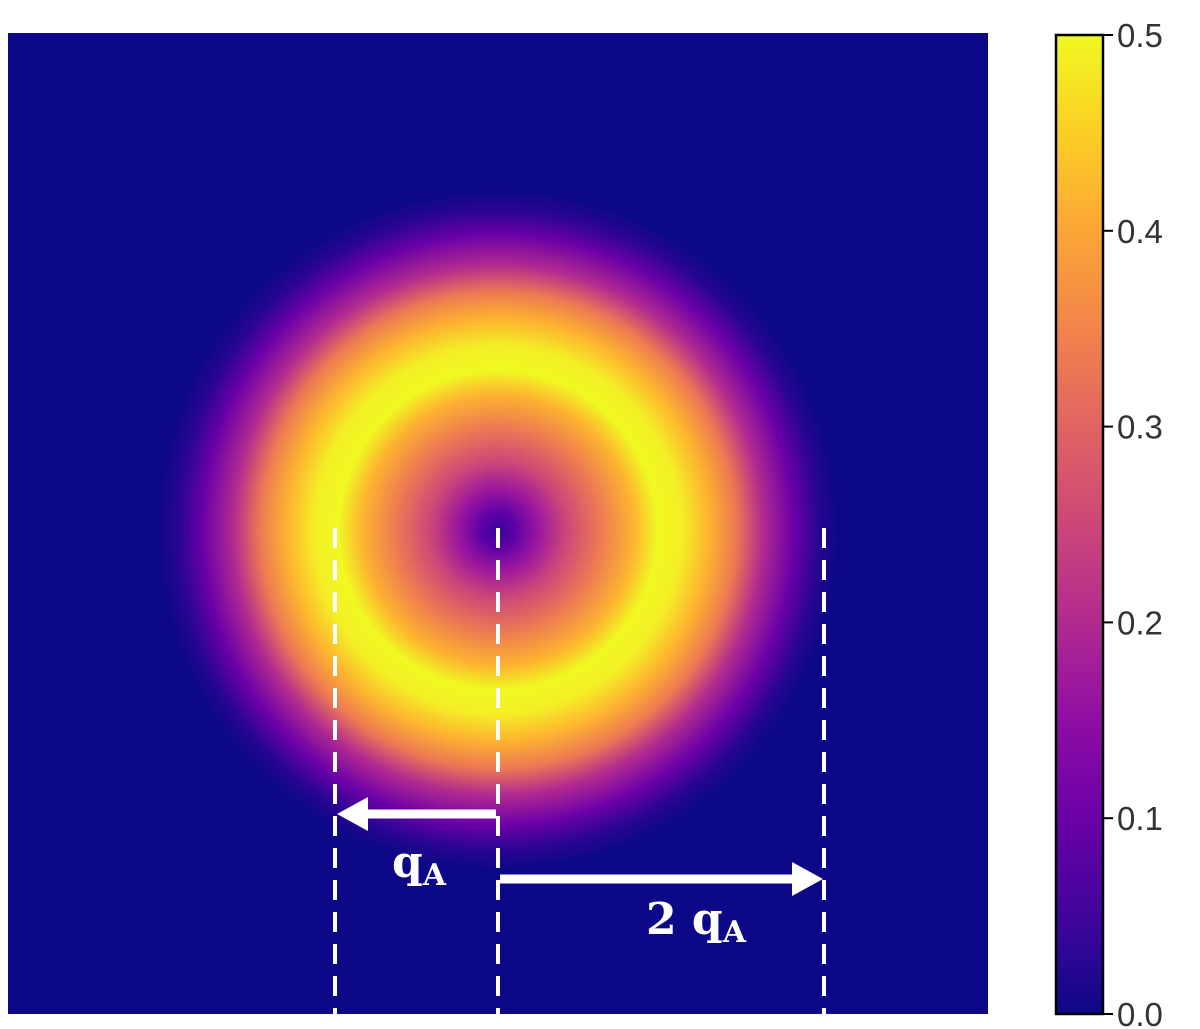 The height and width of the screenshot is (1029, 1200). I want to click on colorbar-ticks: 0.0 0.1 0.2 0.3 0.4 0.5, so click(1133, 523).